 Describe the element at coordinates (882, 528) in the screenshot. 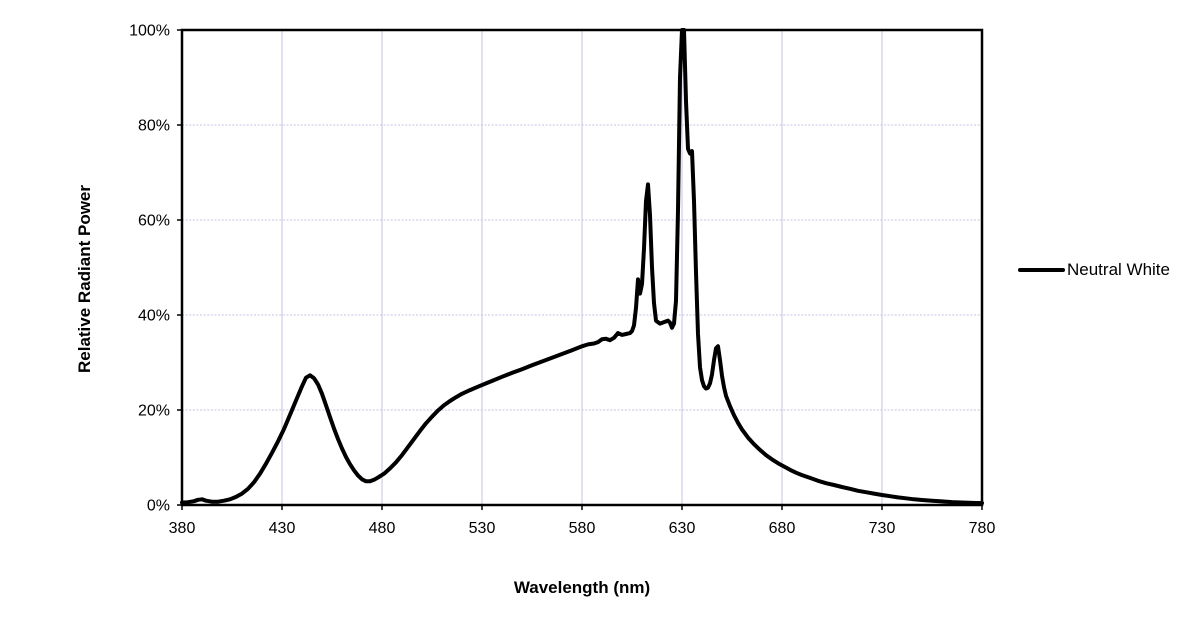

I see `x-tick-label: 730` at that location.